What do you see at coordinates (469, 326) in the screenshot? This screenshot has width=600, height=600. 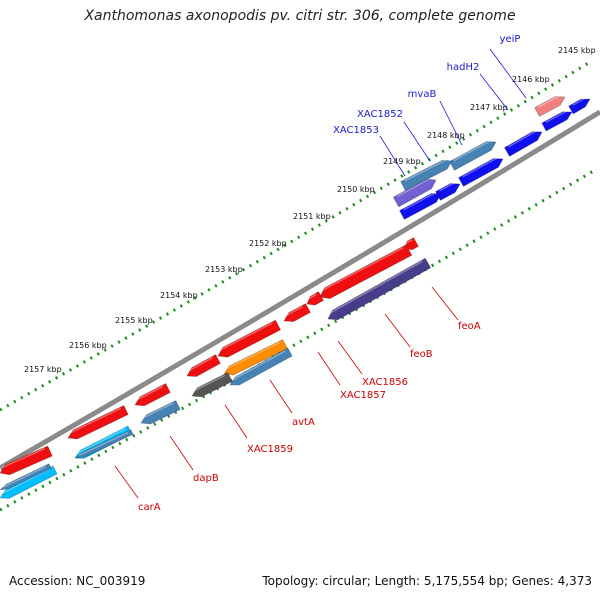 I see `gene-label: feoA` at bounding box center [469, 326].